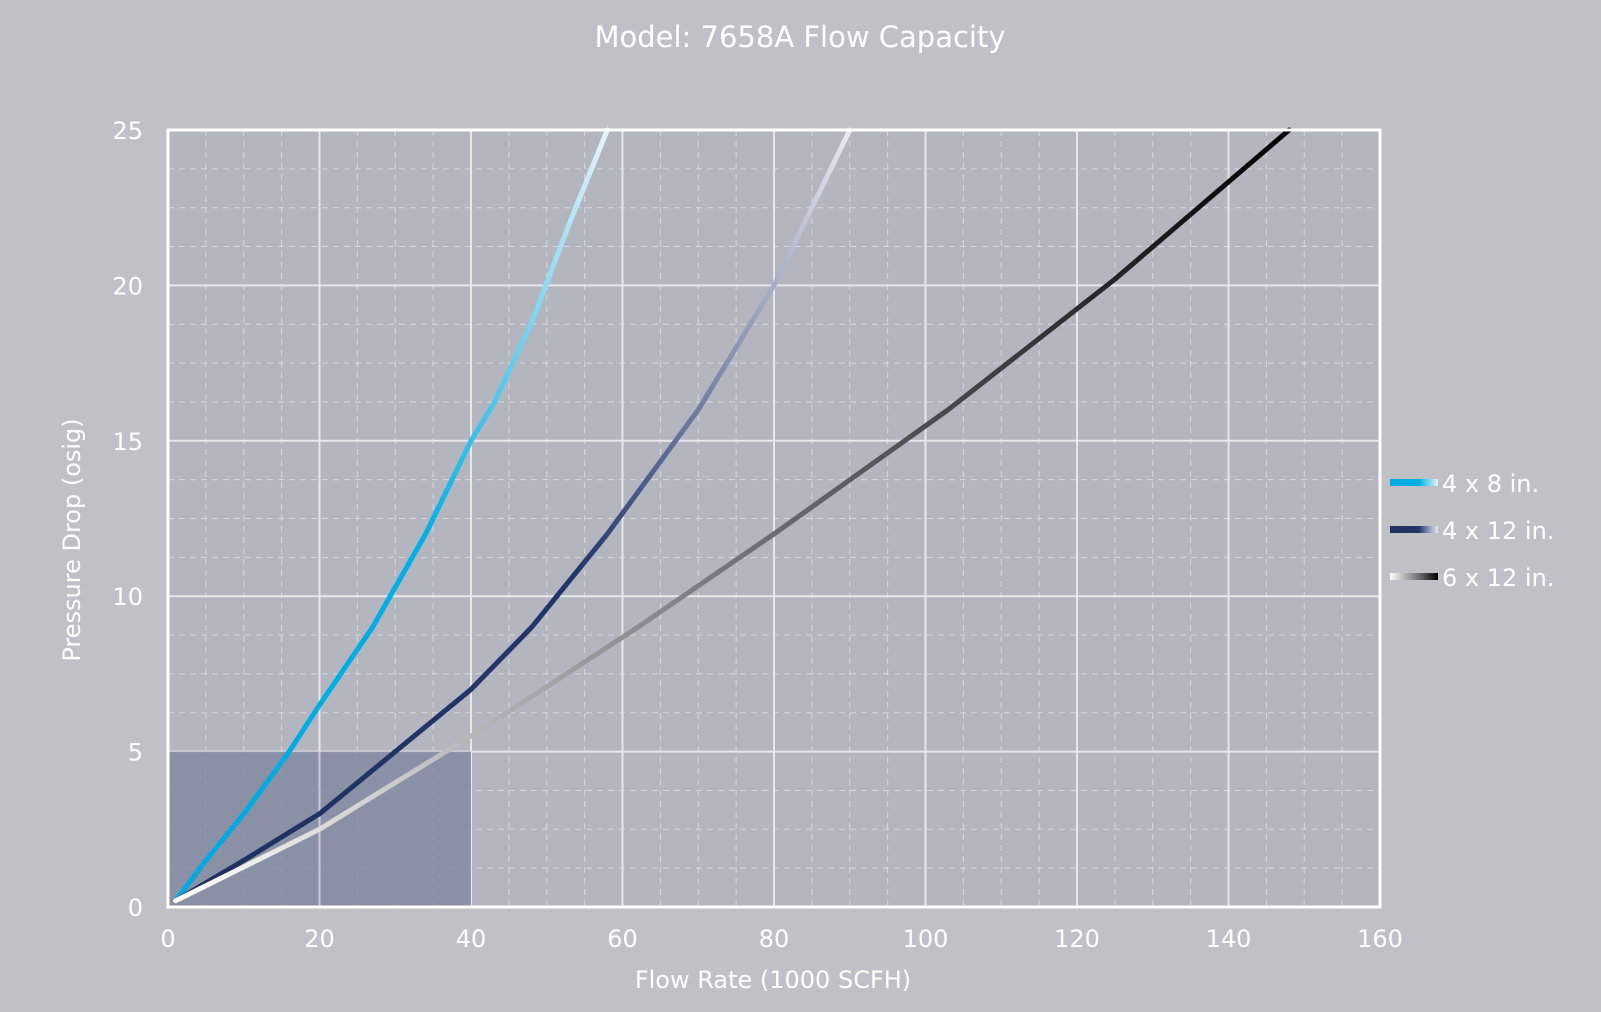  I want to click on x-tick-label: 80, so click(774, 939).